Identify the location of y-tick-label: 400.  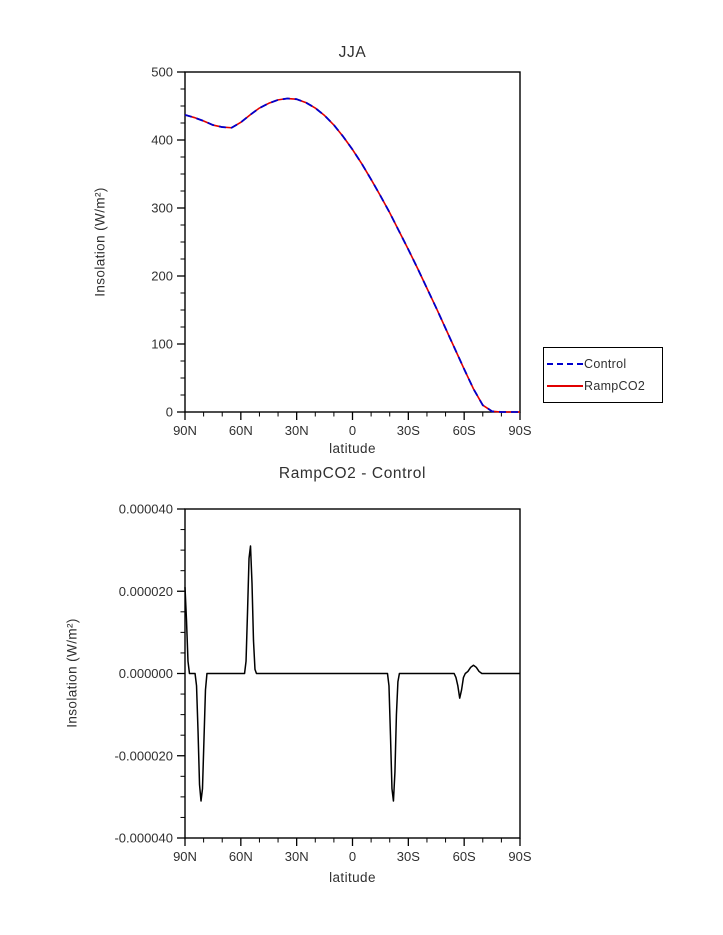
(162, 140).